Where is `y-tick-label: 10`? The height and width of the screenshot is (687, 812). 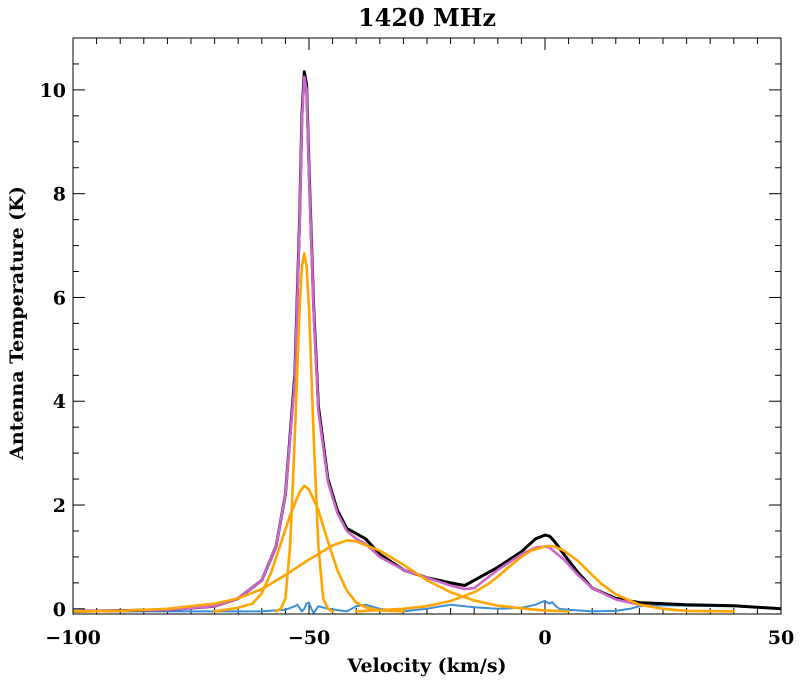
y-tick-label: 10 is located at coordinates (53, 91).